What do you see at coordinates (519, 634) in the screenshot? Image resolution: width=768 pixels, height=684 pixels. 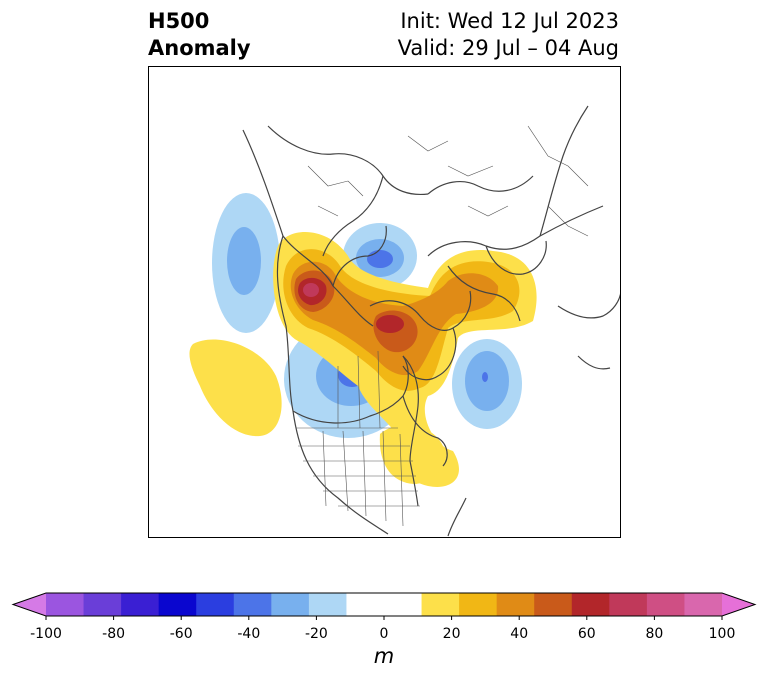 I see `colorbar-tick-label: 40` at bounding box center [519, 634].